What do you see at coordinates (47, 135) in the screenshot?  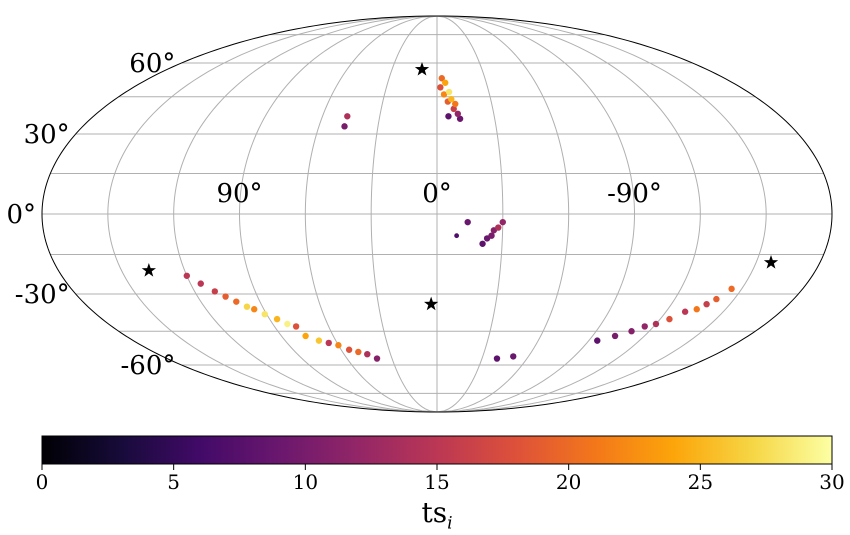 I see `y-tick-label: 30°` at bounding box center [47, 135].